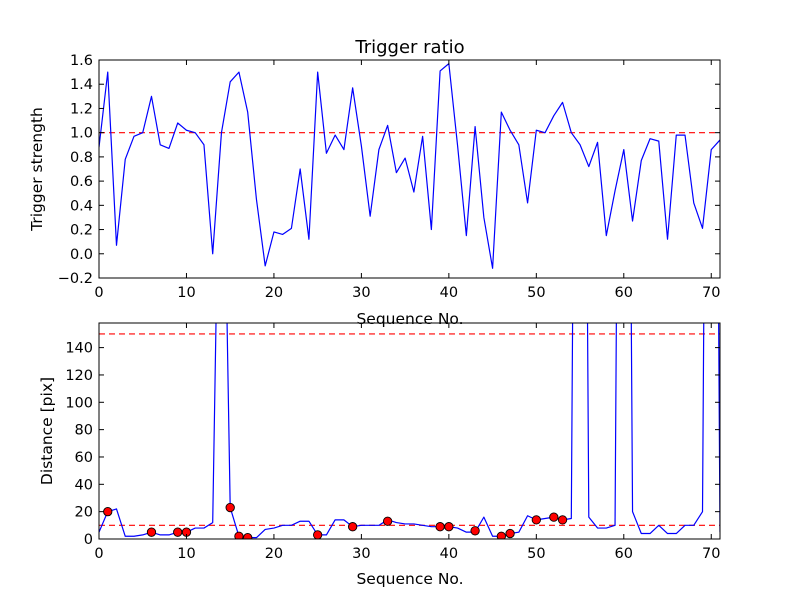  Describe the element at coordinates (409, 47) in the screenshot. I see `chart-title: Trigger ratio` at that location.